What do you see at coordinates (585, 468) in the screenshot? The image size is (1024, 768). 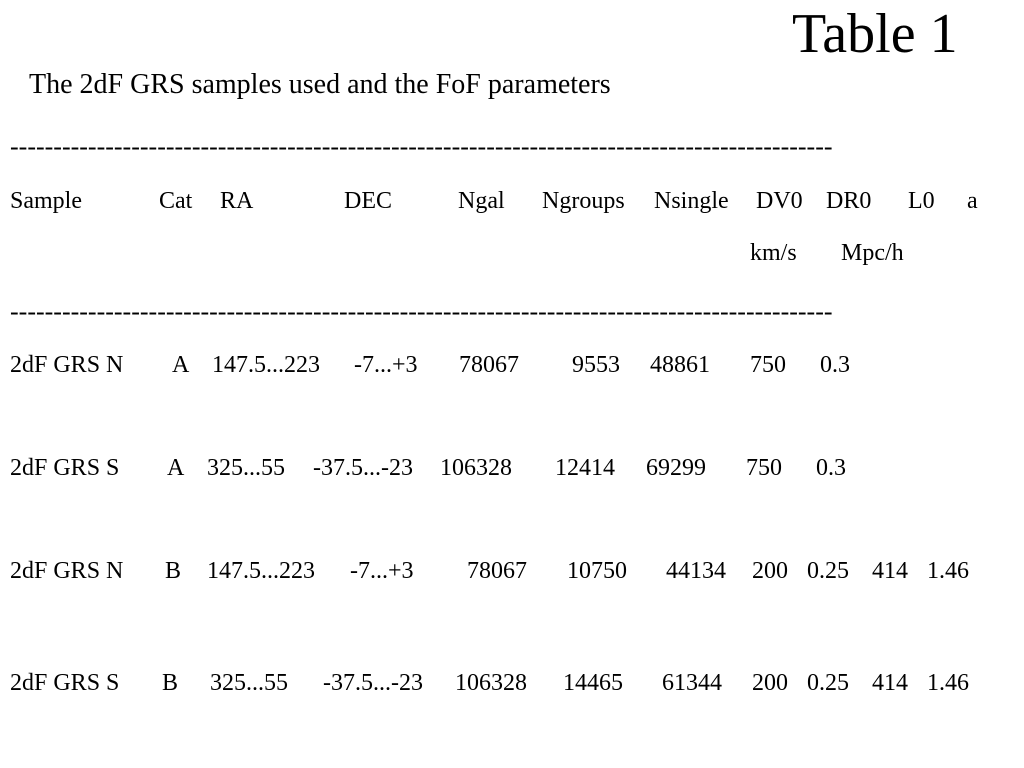 I see `cell-ngroups: 12414` at bounding box center [585, 468].